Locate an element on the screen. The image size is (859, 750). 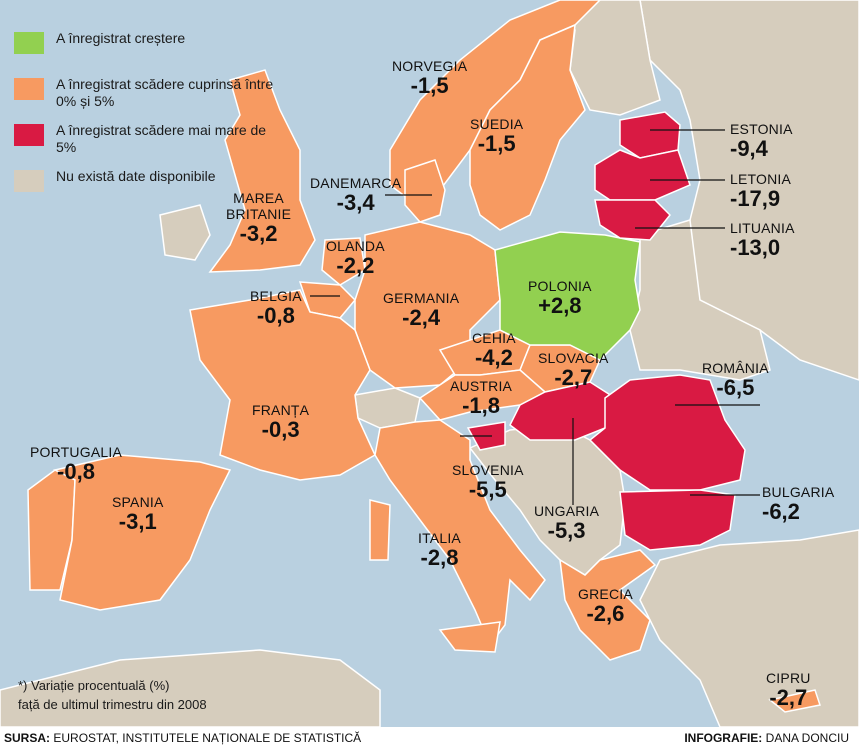
label-estonia-name: ESTONIA is located at coordinates (761, 129).